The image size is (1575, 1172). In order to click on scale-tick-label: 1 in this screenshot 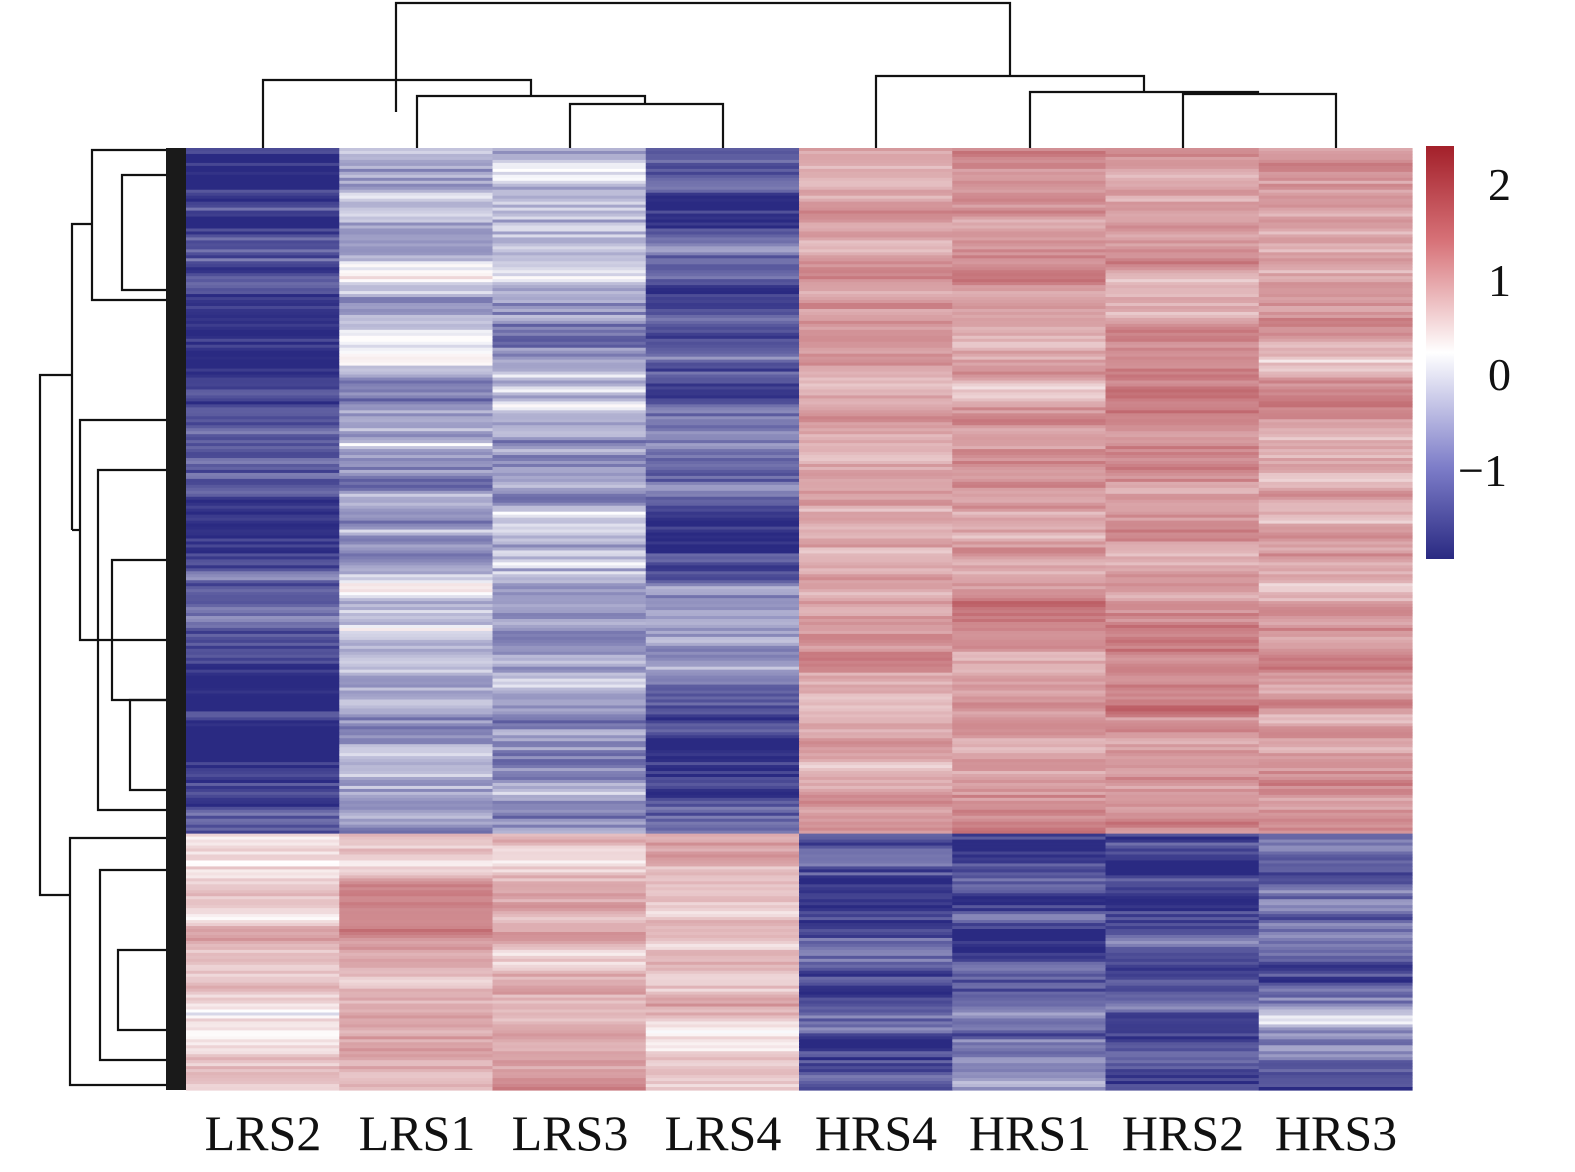, I will do `click(1499, 280)`.